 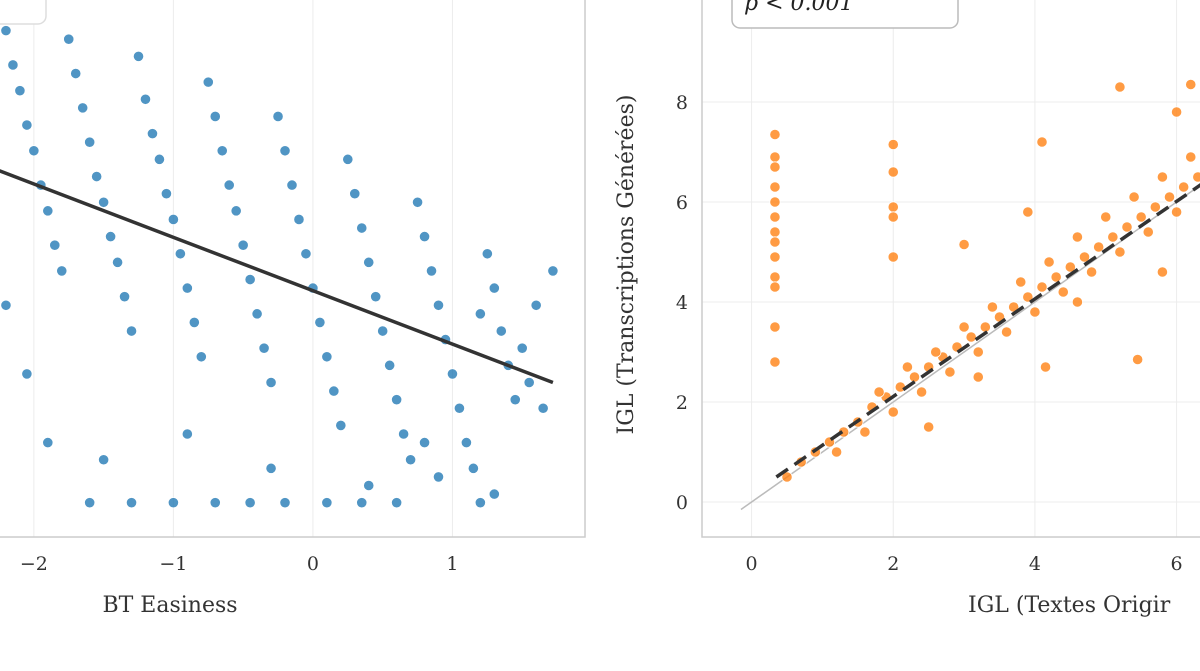 I want to click on y-axis-label: IGL (Transcriptions Générées), so click(x=626, y=265).